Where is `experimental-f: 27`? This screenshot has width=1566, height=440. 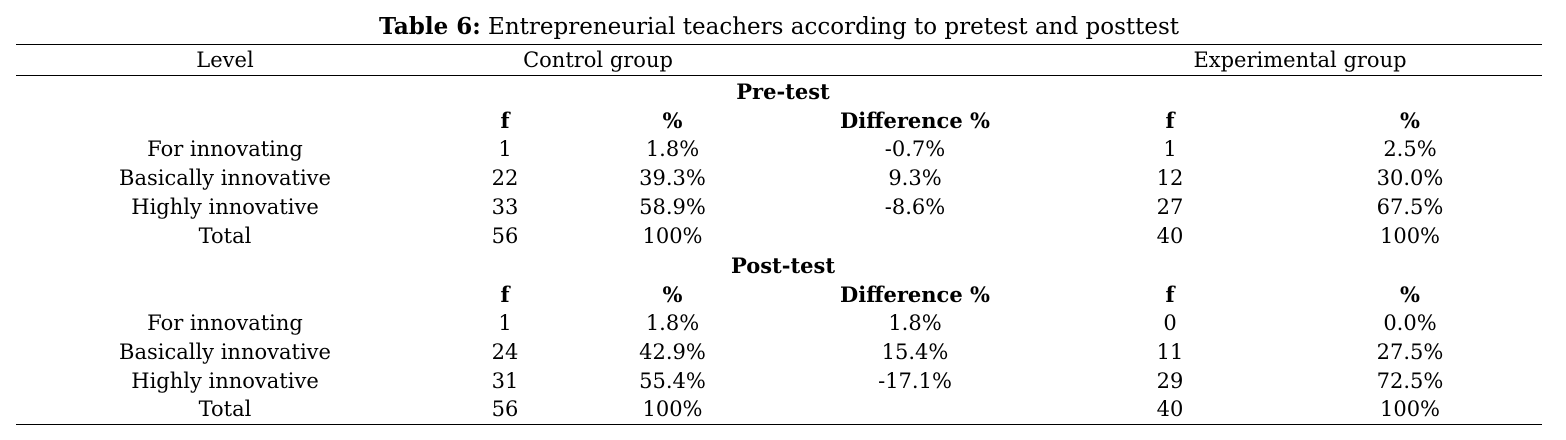 experimental-f: 27 is located at coordinates (1170, 207).